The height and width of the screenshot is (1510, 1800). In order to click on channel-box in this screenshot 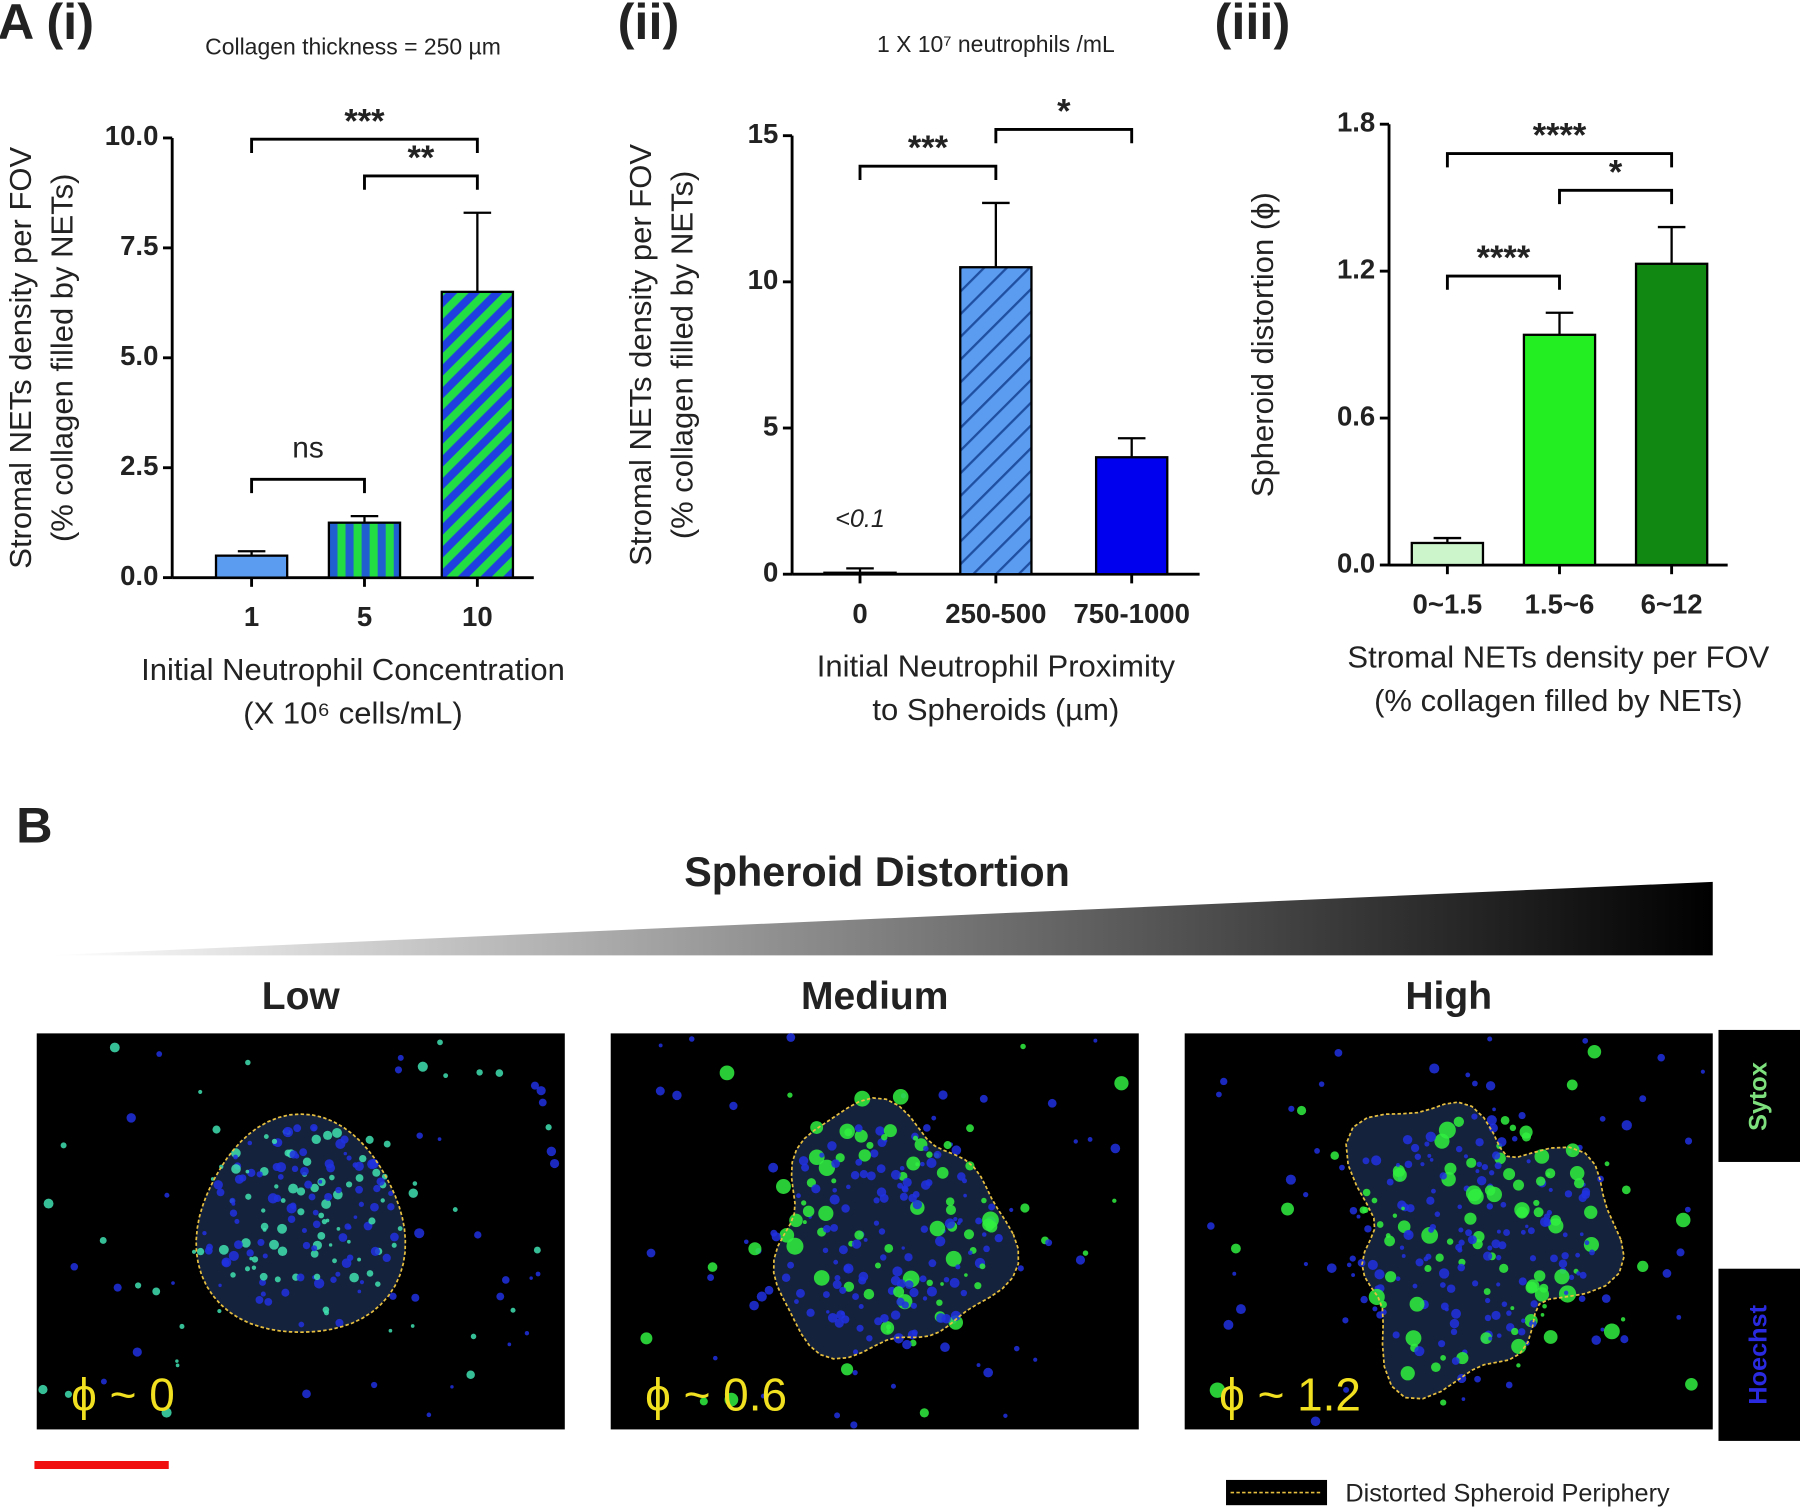, I will do `click(1759, 1354)`.